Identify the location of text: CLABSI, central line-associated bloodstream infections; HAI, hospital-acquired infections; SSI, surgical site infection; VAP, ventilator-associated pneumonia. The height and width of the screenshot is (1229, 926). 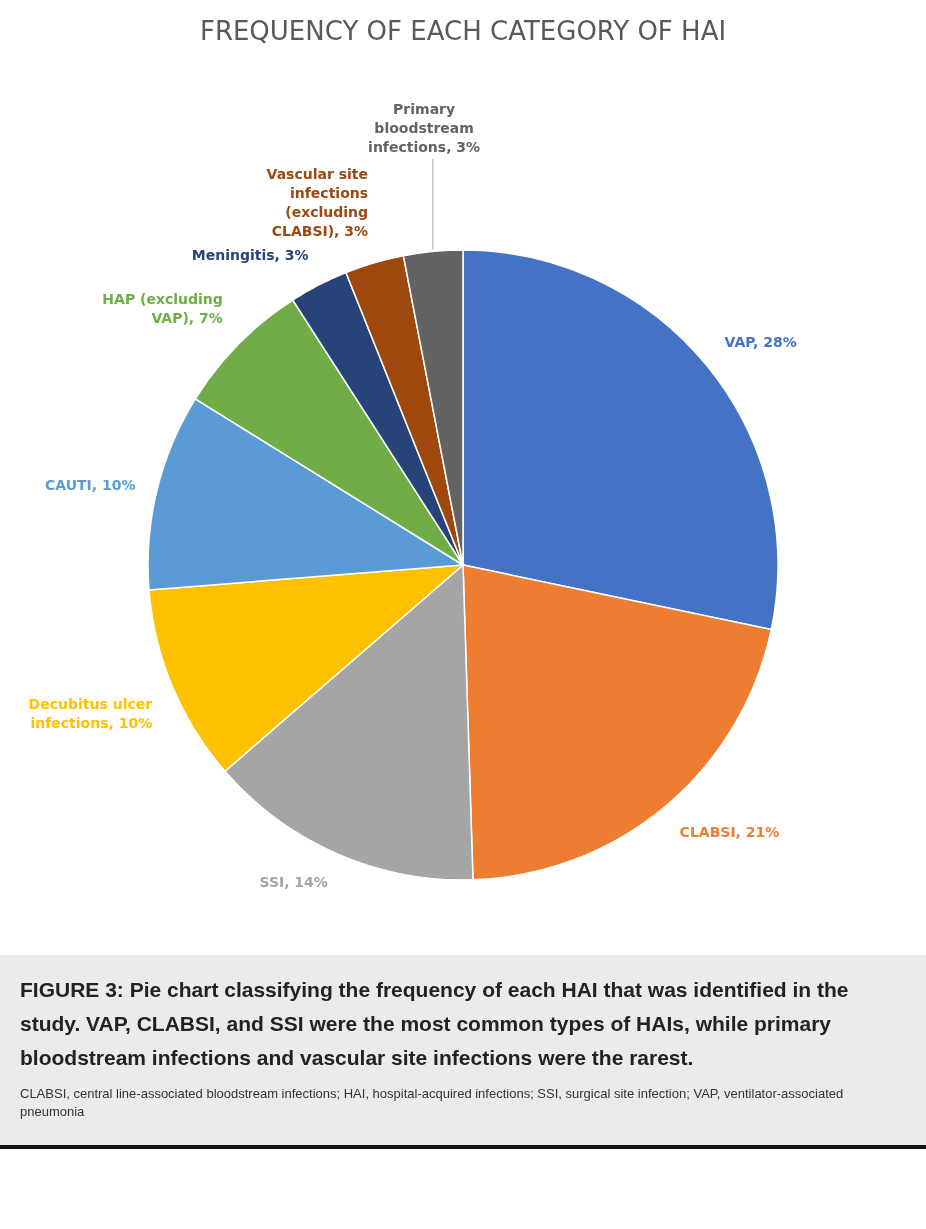
(432, 1103).